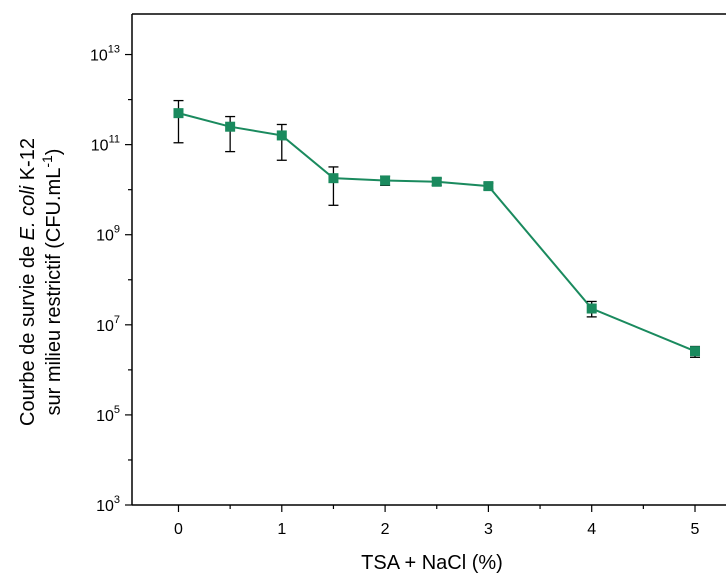 The image size is (728, 579). Describe the element at coordinates (105, 54) in the screenshot. I see `y-tick-label: 10¹³` at that location.